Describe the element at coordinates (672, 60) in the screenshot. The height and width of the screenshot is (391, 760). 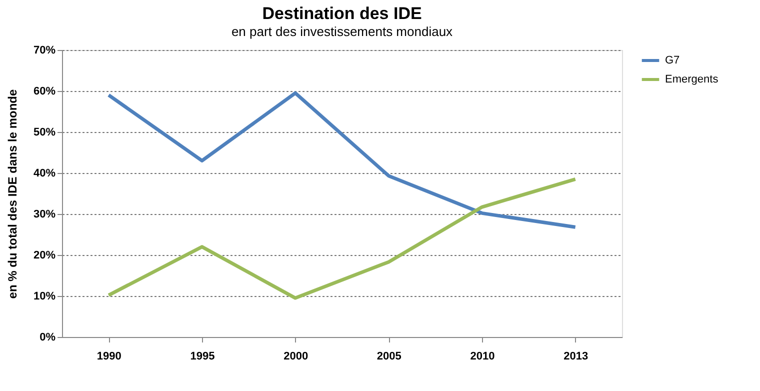
I see `legend-label: G7` at that location.